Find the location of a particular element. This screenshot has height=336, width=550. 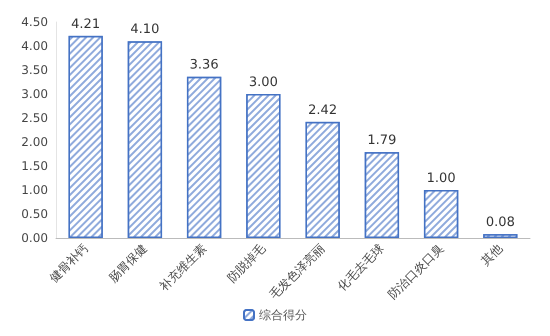

x-tick-label: 补充维生素 is located at coordinates (183, 267).